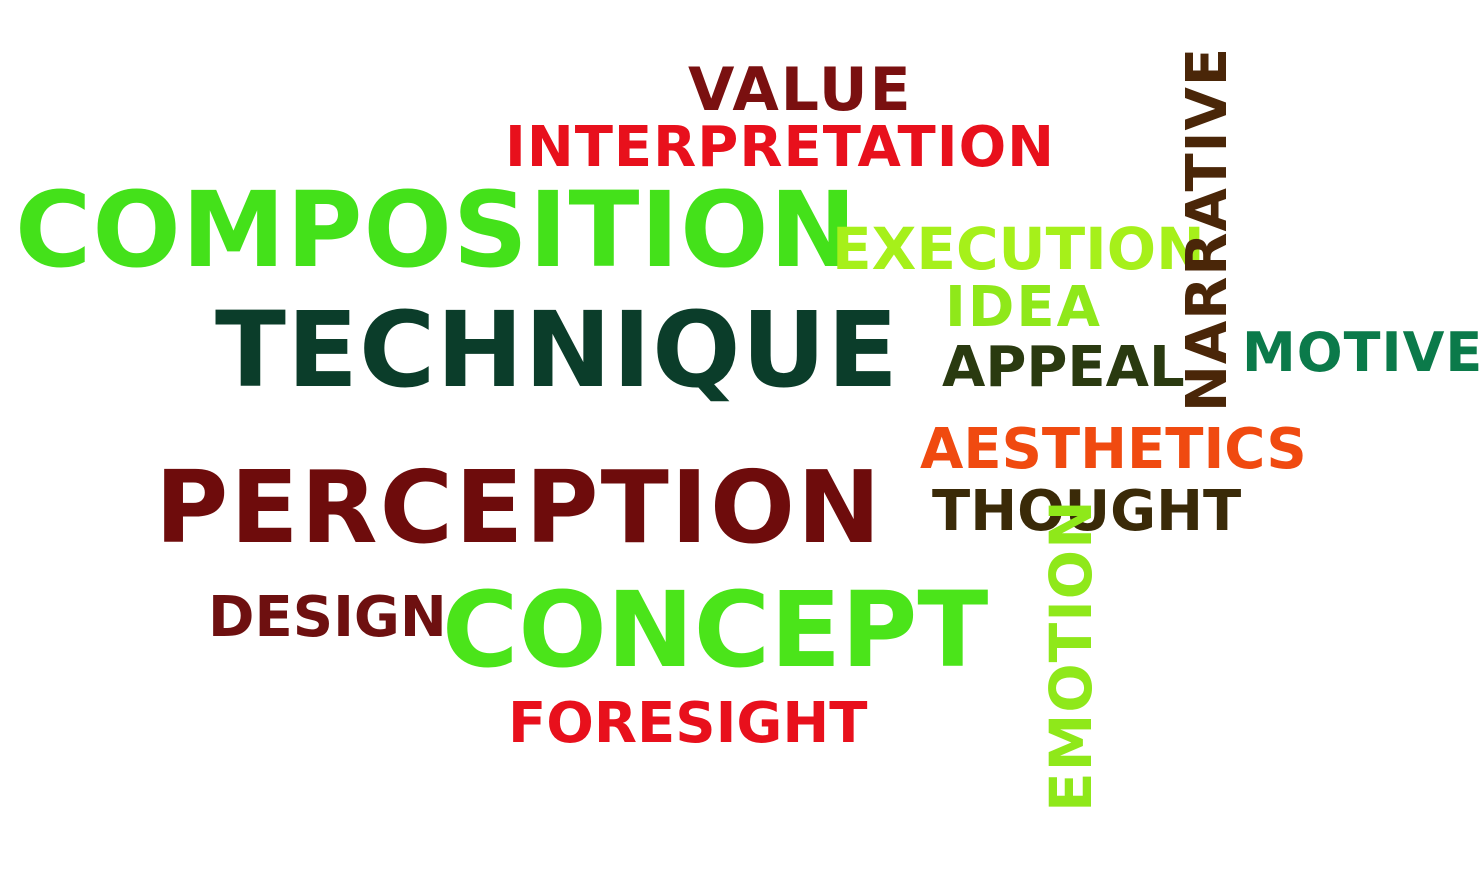  What do you see at coordinates (436, 230) in the screenshot?
I see `word-composition: COMPOSITION` at bounding box center [436, 230].